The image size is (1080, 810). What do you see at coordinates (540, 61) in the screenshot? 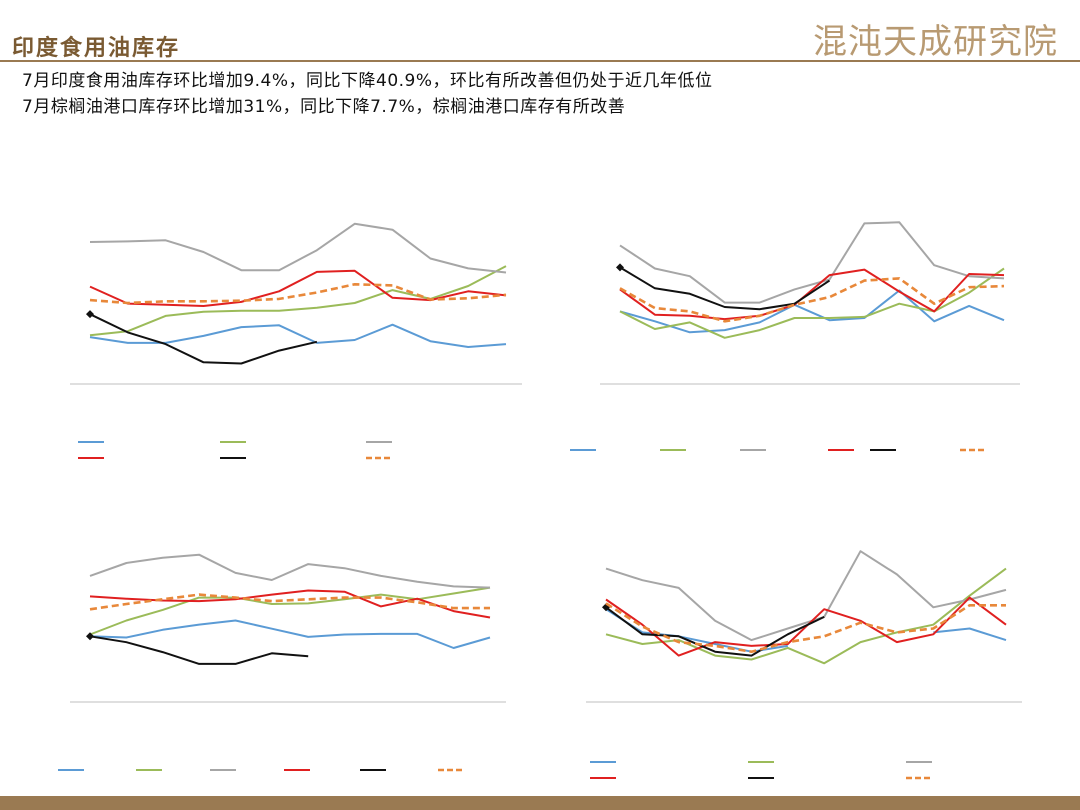
I see `header-divider` at bounding box center [540, 61].